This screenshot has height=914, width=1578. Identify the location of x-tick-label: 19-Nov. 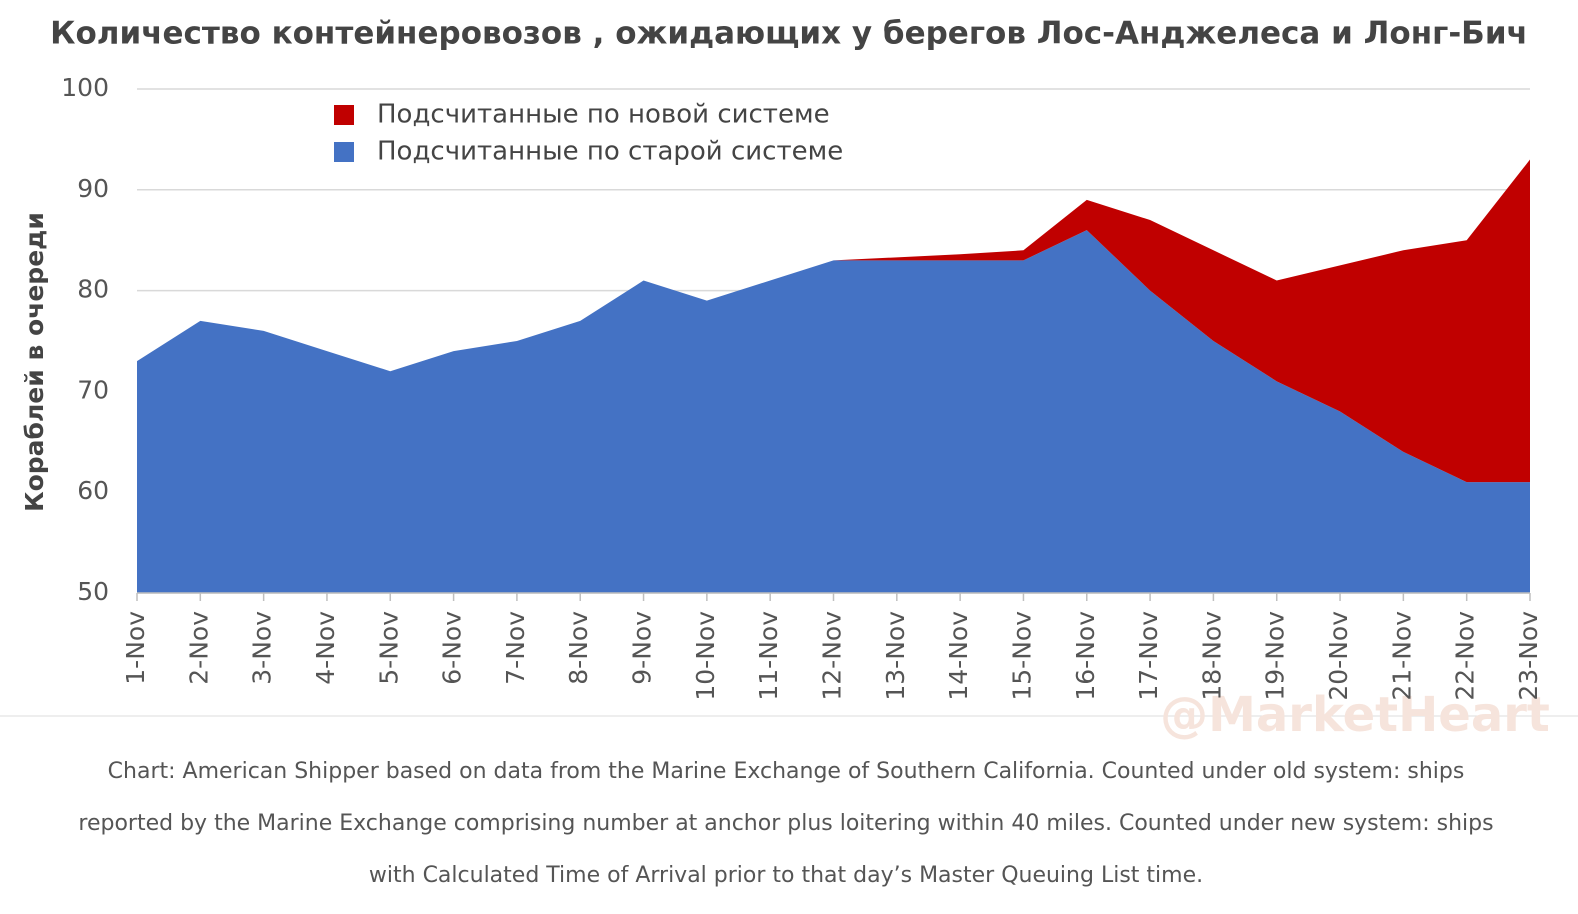
(1275, 656).